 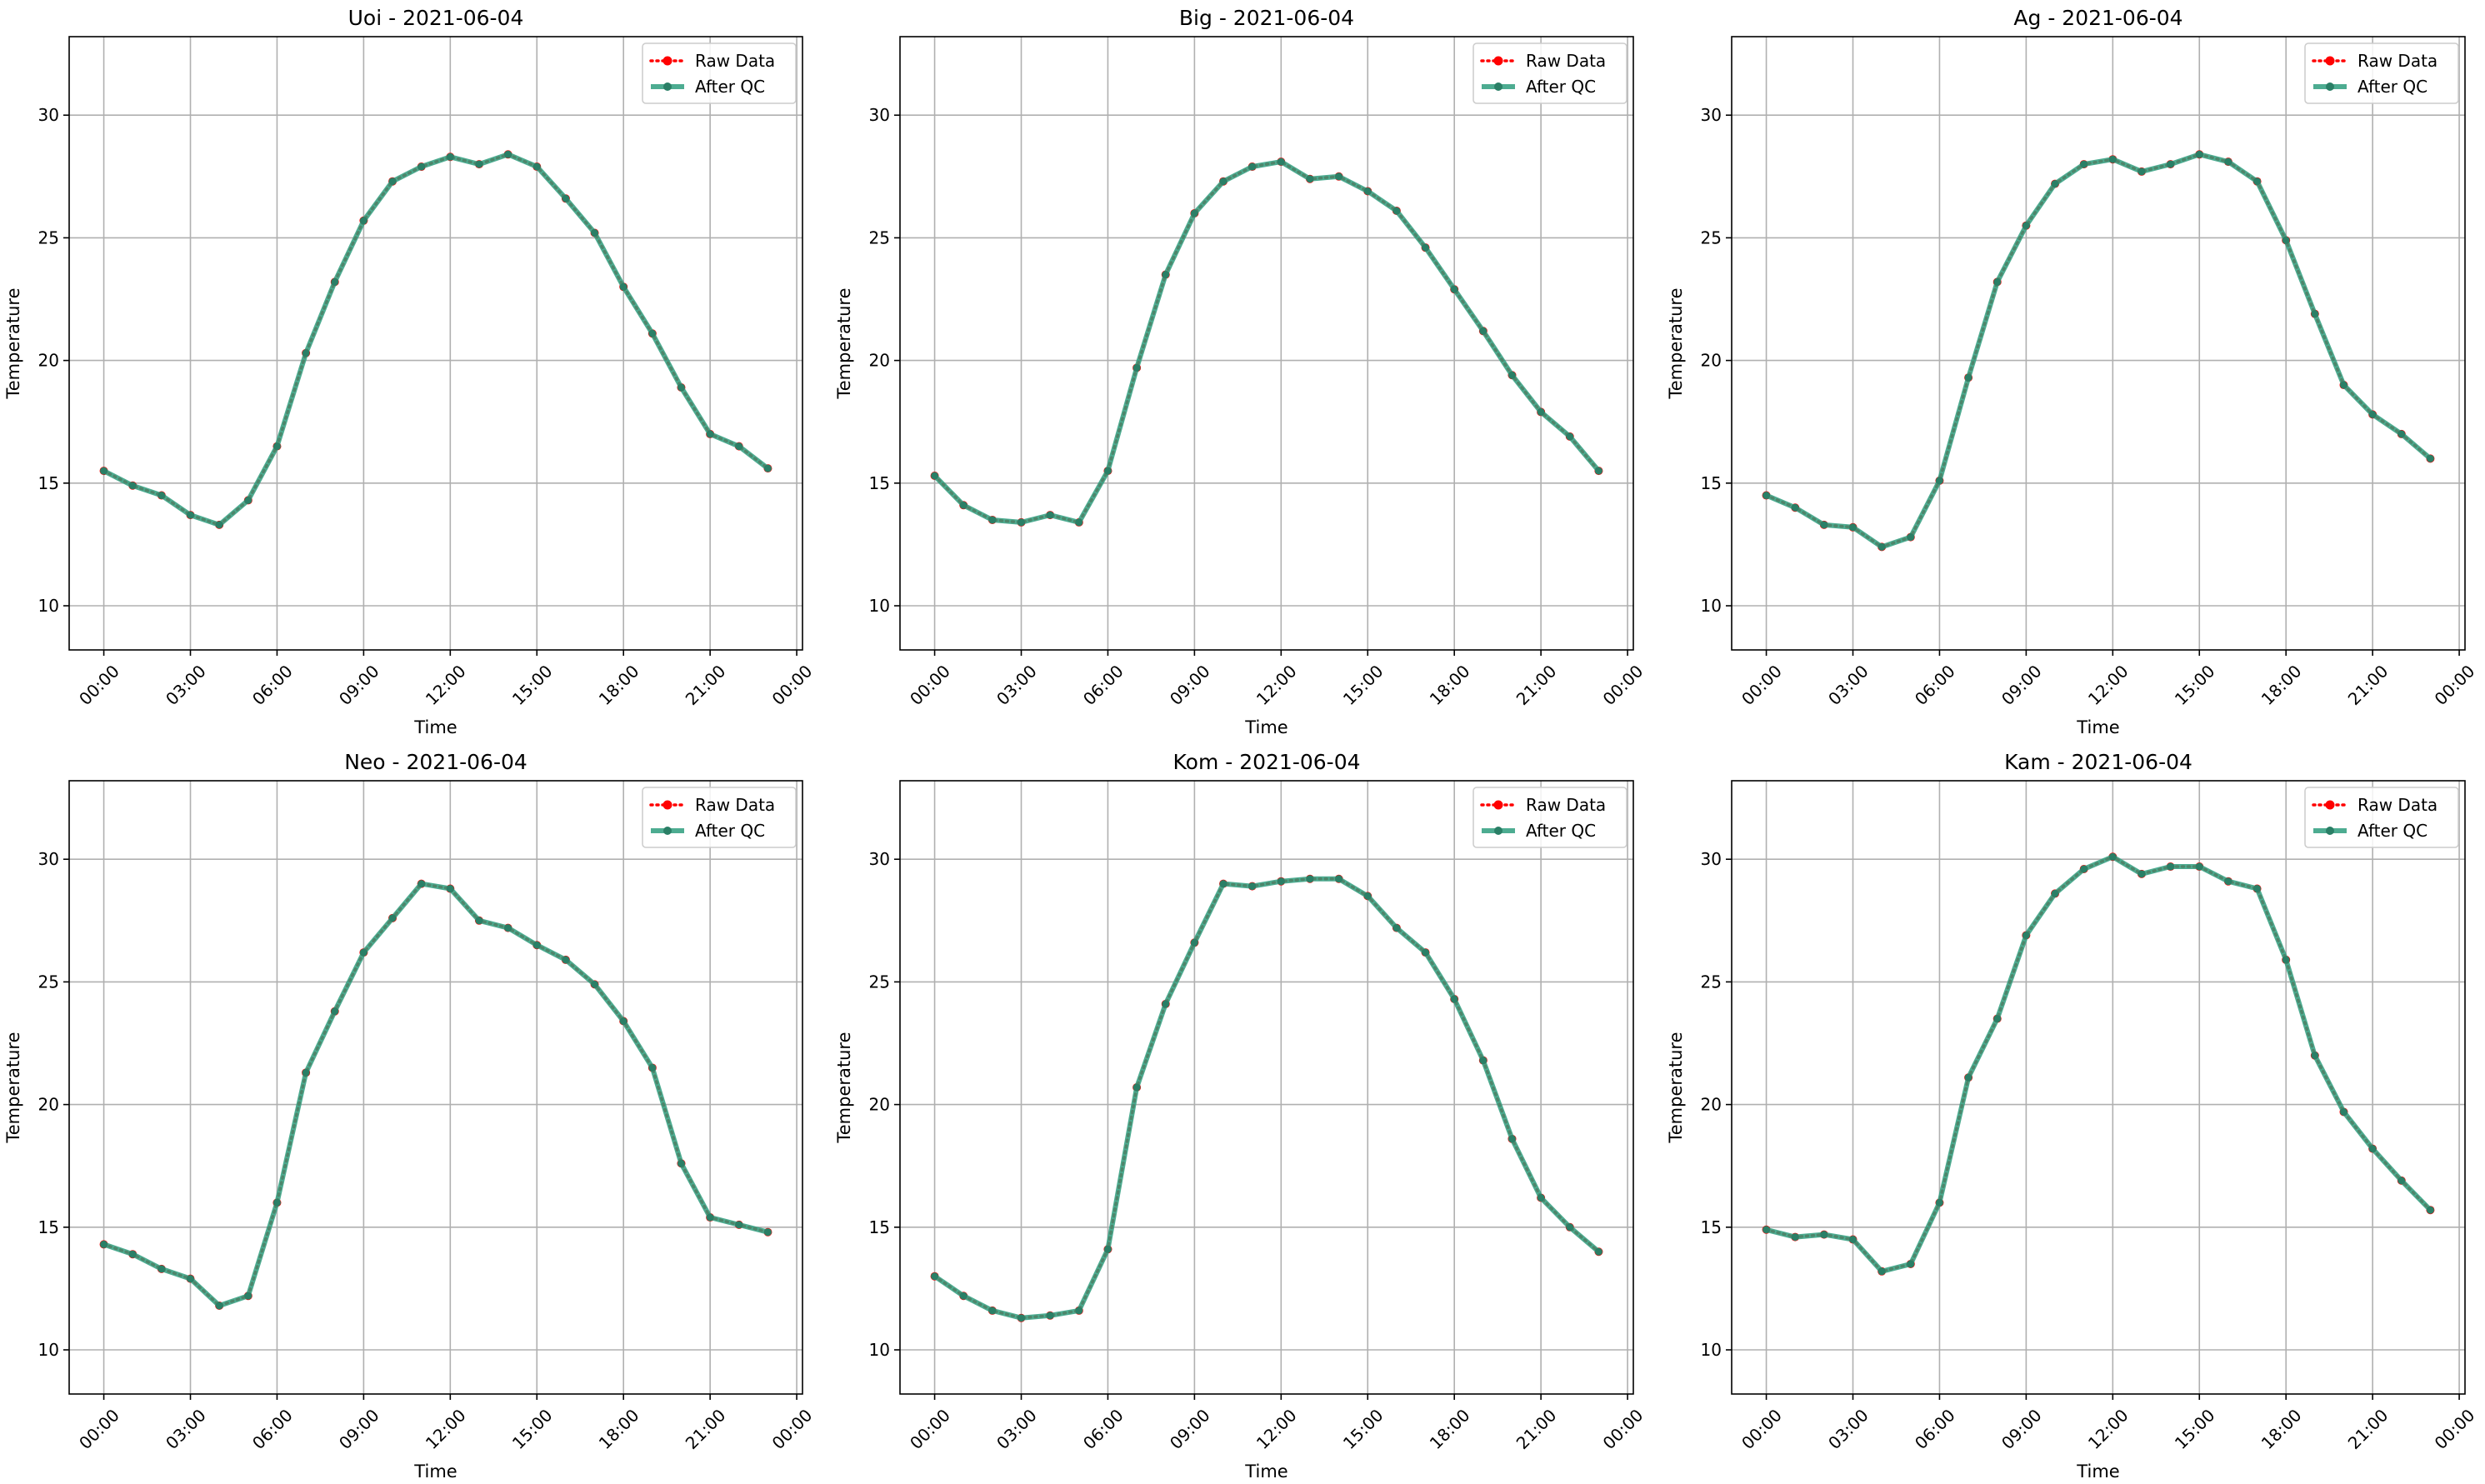 I want to click on x-tick-label: 15:00, so click(x=2195, y=685).